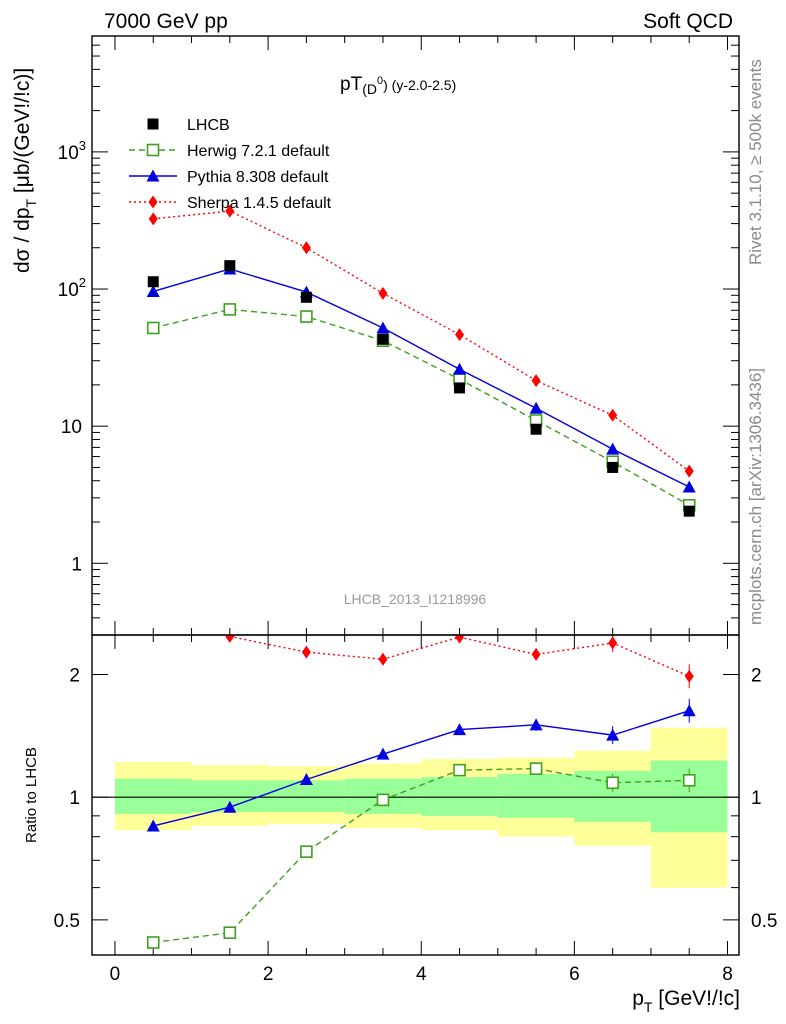 This screenshot has height=1024, width=786. Describe the element at coordinates (25, 170) in the screenshot. I see `main-y-axis-label: dσ / dpT [μb/(GeV!/!c)]` at that location.